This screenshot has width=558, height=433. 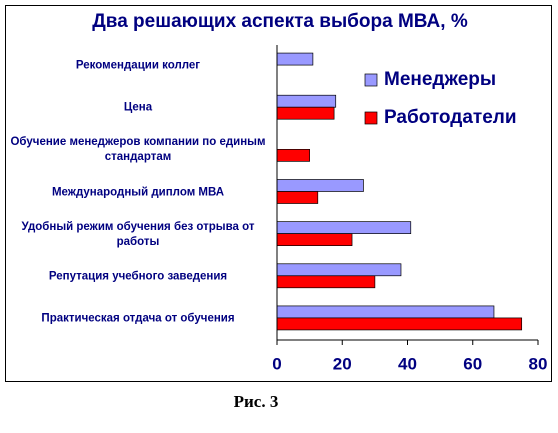 What do you see at coordinates (407, 363) in the screenshot?
I see `x-tick-label: 40` at bounding box center [407, 363].